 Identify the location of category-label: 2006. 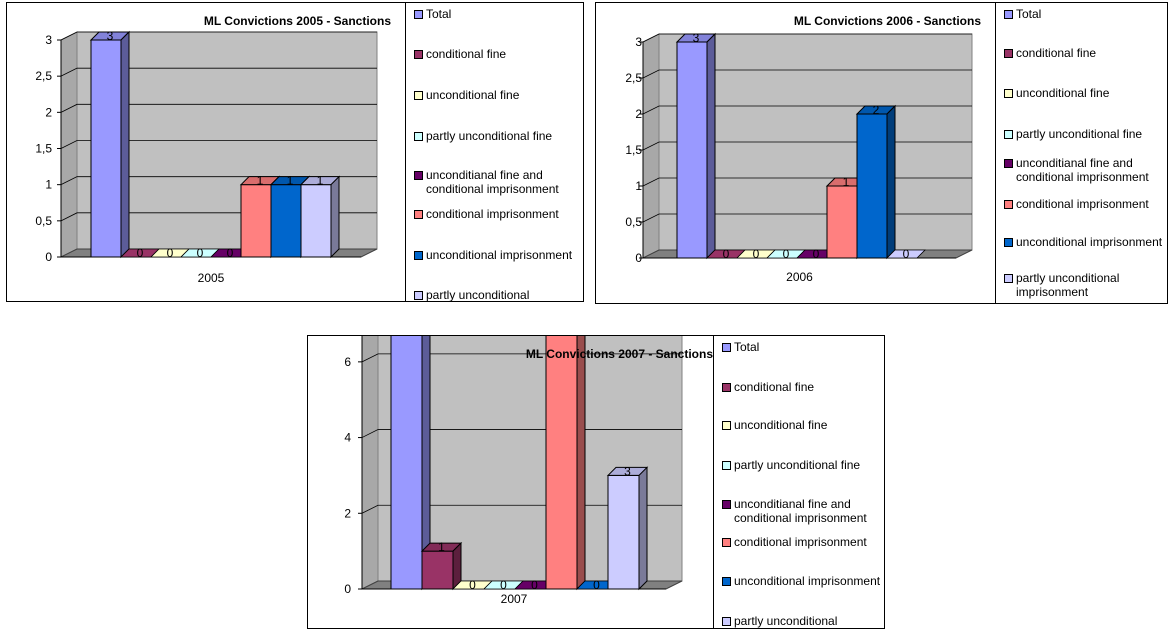
(799, 277).